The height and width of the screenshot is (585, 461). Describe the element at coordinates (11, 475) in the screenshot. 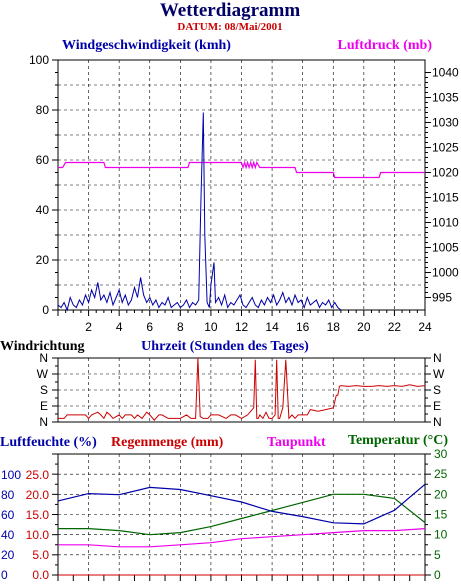

I see `humidity-tick-label: 100` at that location.